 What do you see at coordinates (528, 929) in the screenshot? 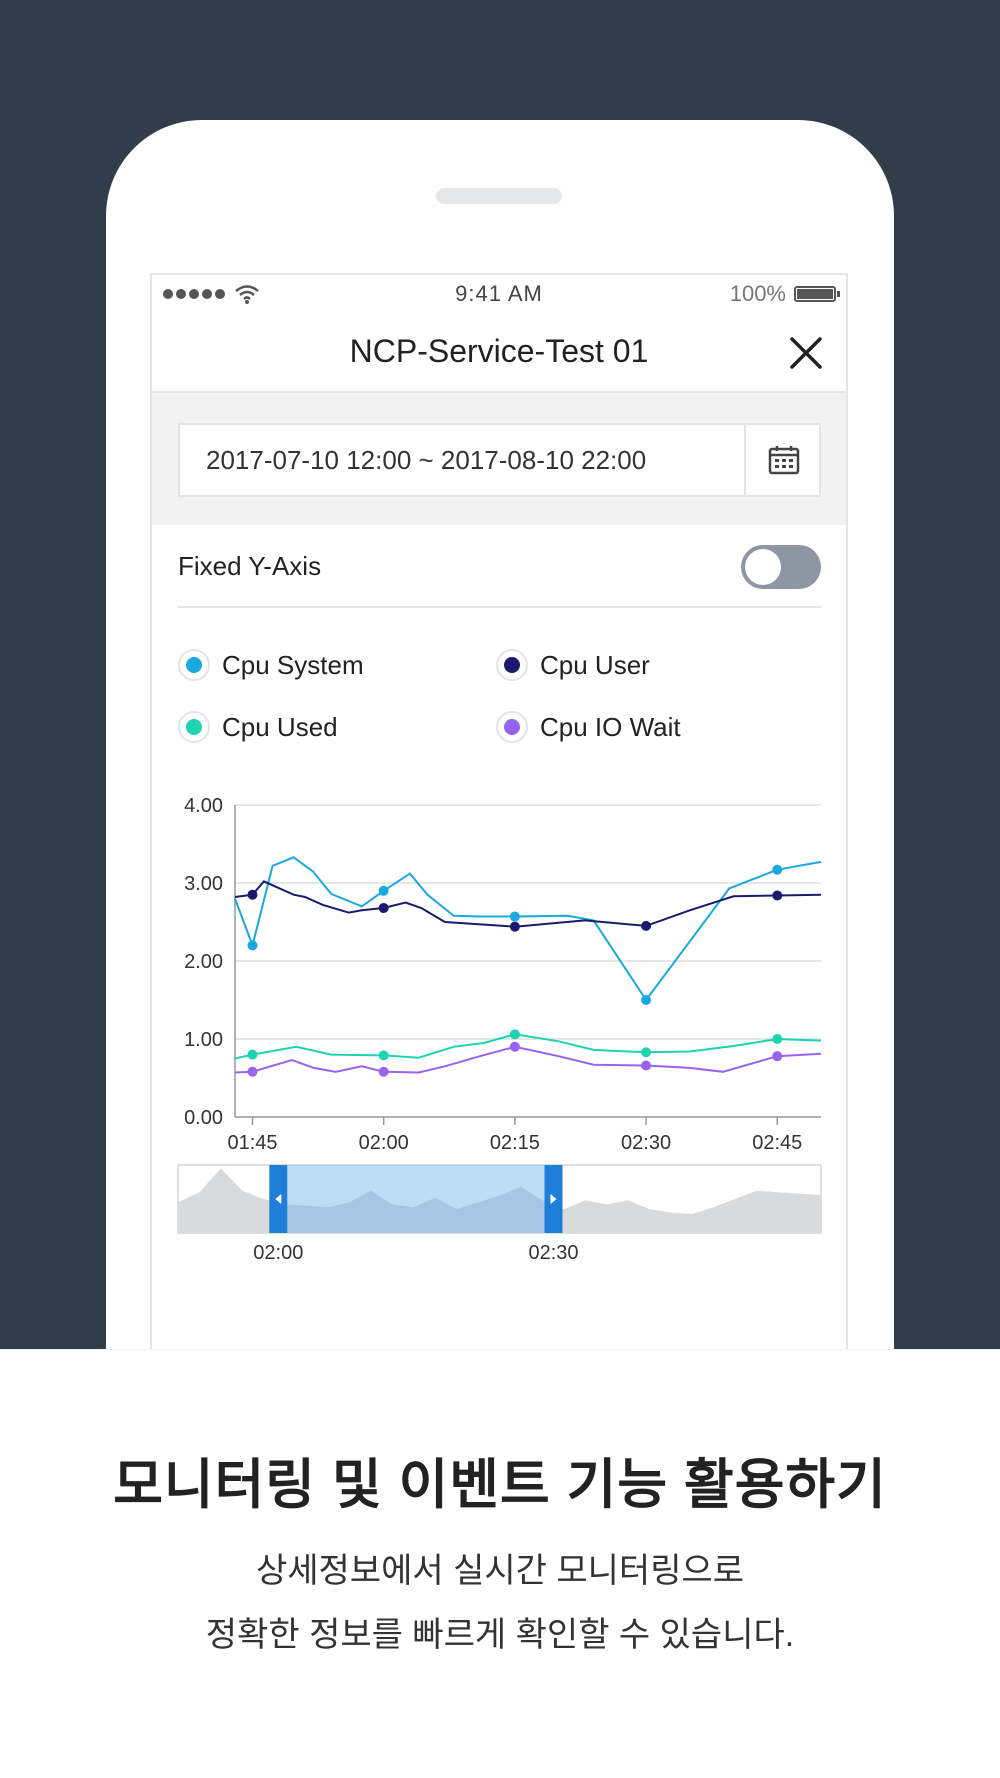
I see `series-line-cpu-system` at bounding box center [528, 929].